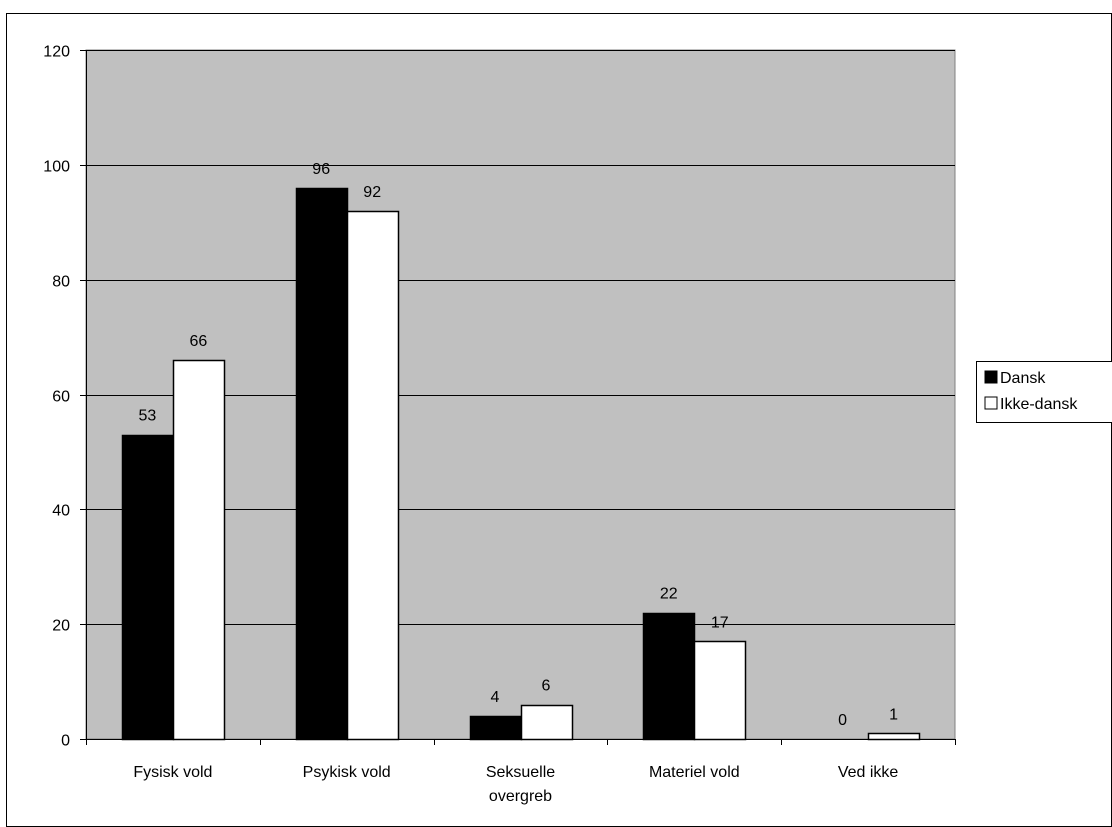 The width and height of the screenshot is (1112, 827). Describe the element at coordinates (991, 403) in the screenshot. I see `legend-swatch-ikke-dansk` at that location.